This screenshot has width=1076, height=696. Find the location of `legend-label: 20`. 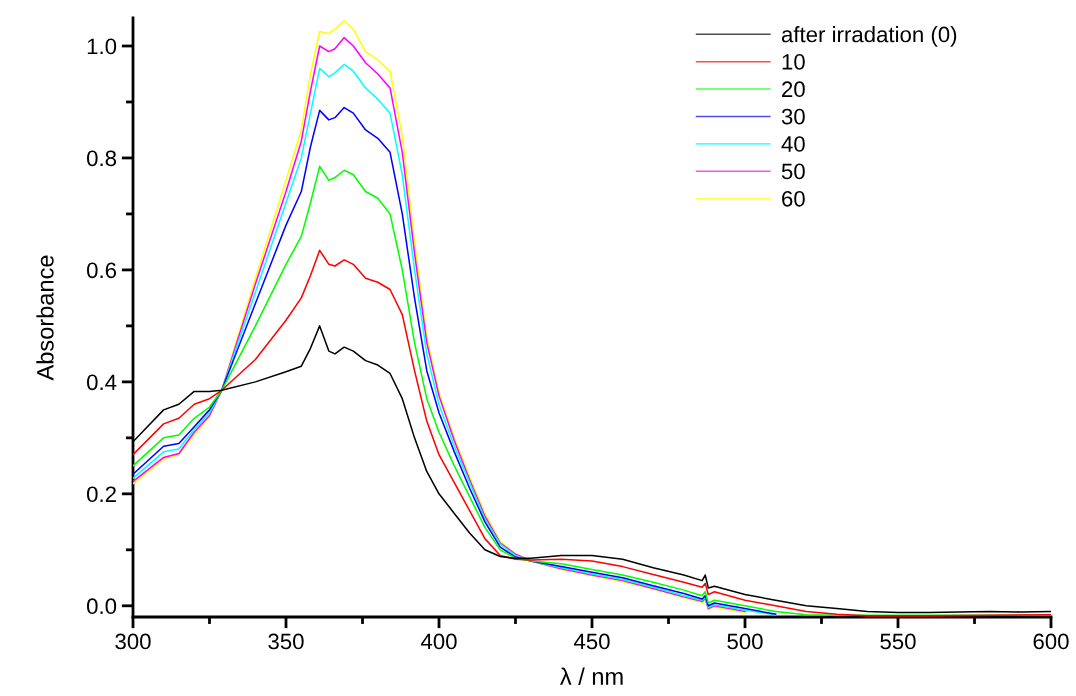

legend-label: 20 is located at coordinates (793, 89).